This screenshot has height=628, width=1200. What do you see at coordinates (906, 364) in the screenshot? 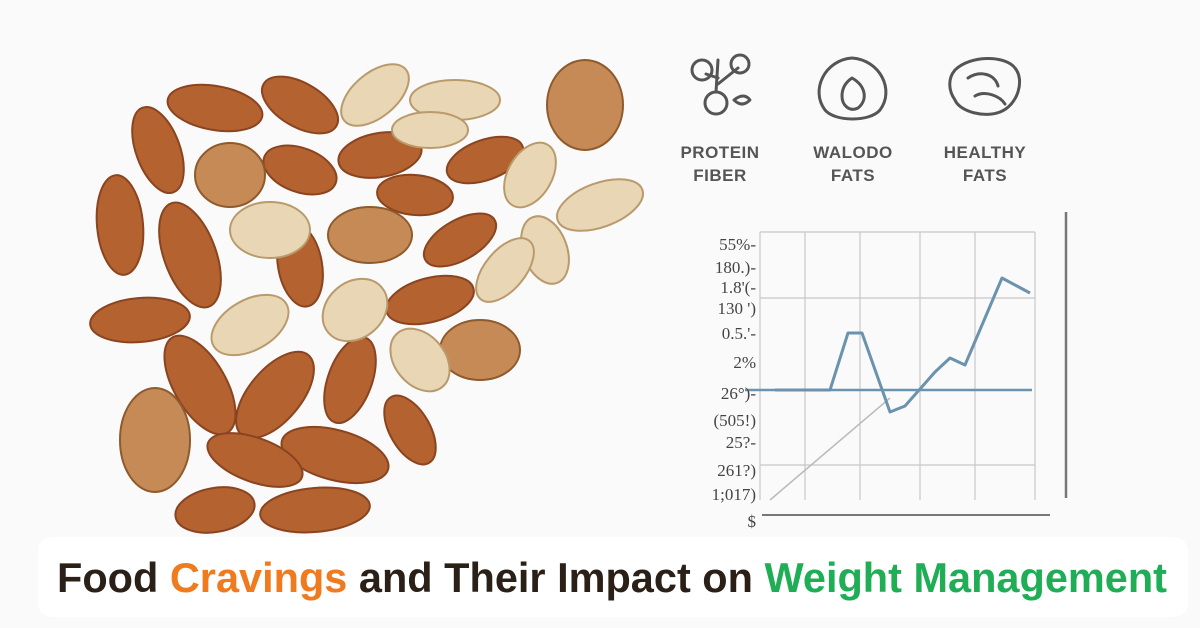
I see `chart-sketch` at bounding box center [906, 364].